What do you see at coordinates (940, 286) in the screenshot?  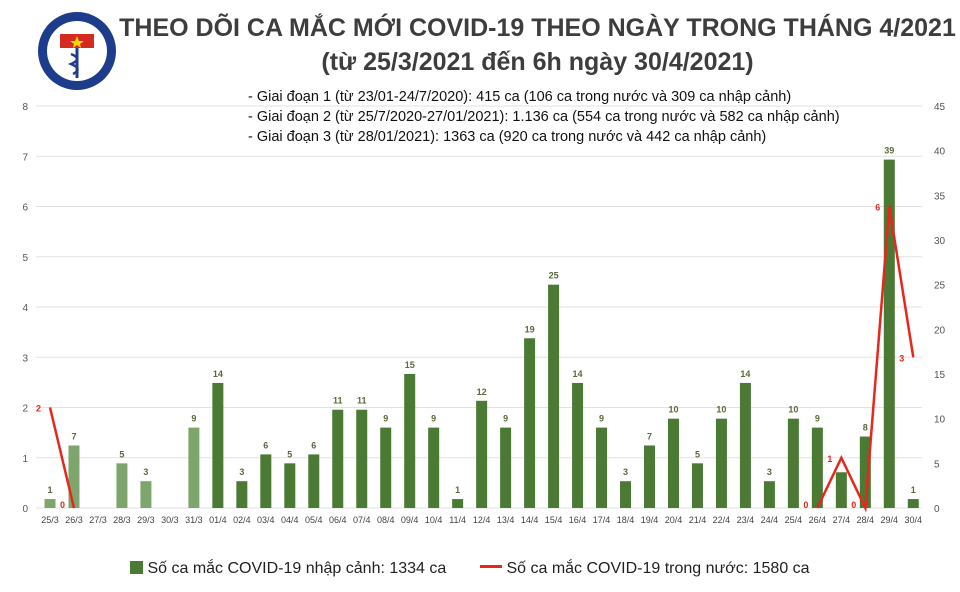 I see `right-axis-tick: 25` at bounding box center [940, 286].